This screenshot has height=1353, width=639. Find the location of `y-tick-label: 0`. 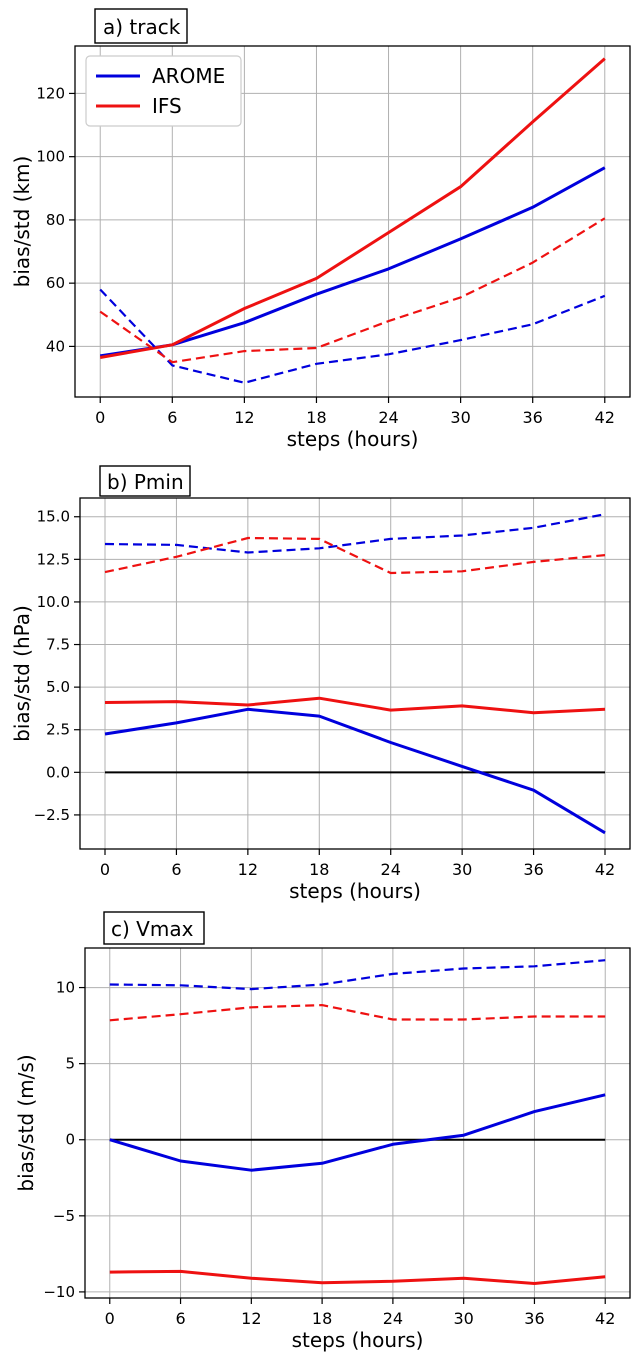

y-tick-label: 0 is located at coordinates (70, 1140).